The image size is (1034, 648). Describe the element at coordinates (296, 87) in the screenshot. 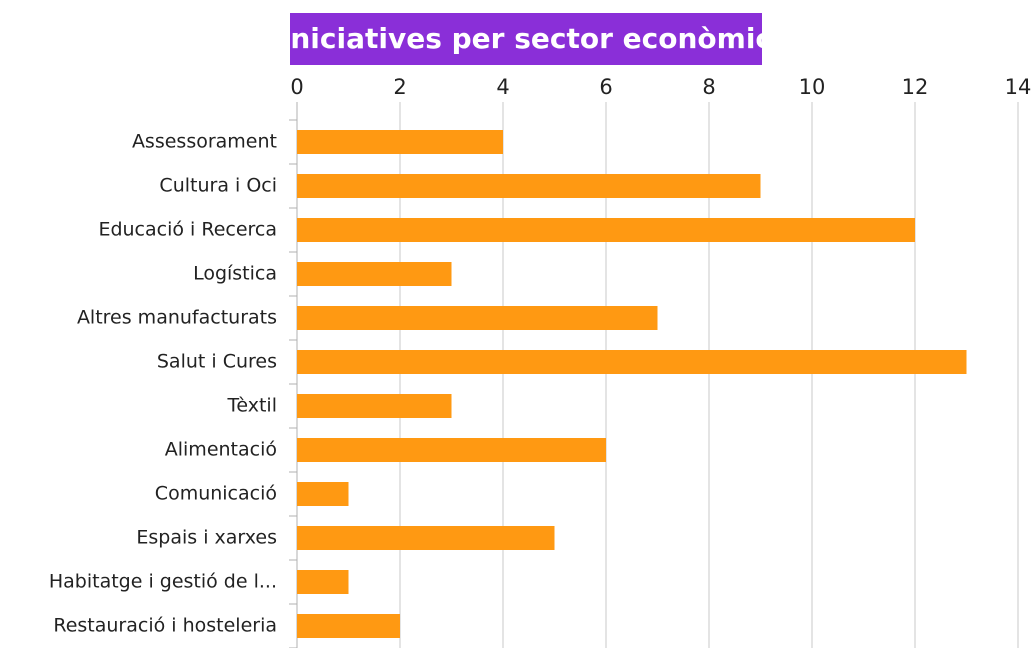

I see `x-tick-label: 0` at that location.